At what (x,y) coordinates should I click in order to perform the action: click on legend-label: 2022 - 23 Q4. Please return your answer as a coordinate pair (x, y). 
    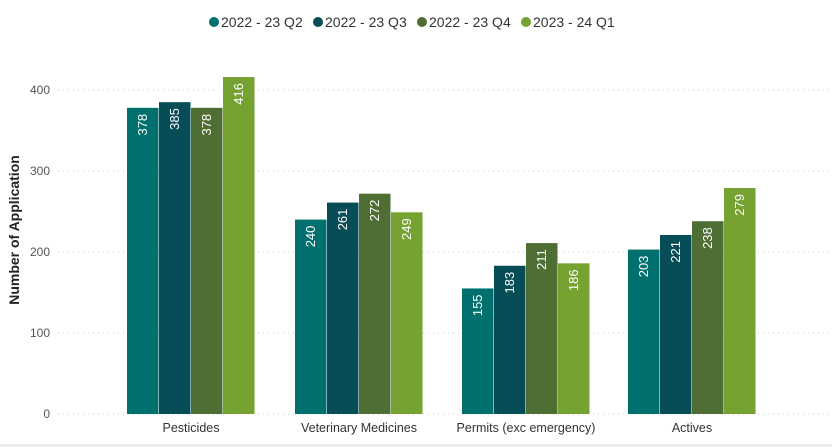
    Looking at the image, I should click on (470, 22).